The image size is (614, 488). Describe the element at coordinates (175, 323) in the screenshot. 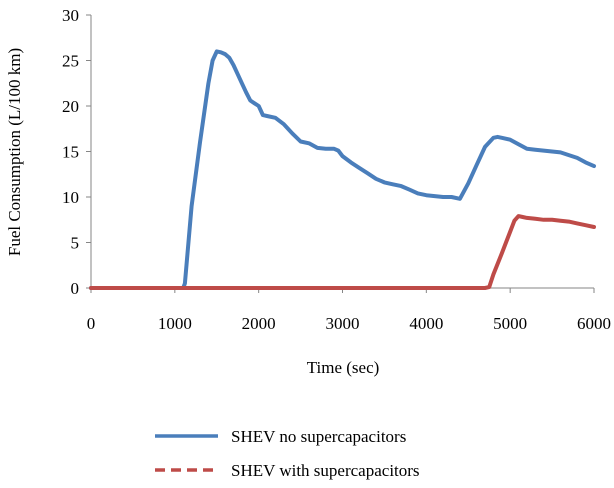

I see `x-tick-label: 1000` at that location.